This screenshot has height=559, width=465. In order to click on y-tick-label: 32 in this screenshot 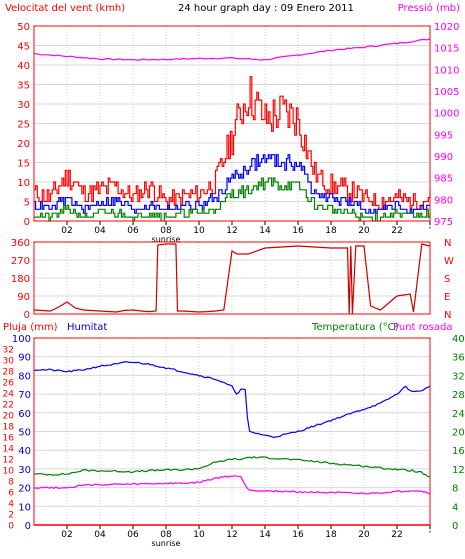, I will do `click(458, 376)`.